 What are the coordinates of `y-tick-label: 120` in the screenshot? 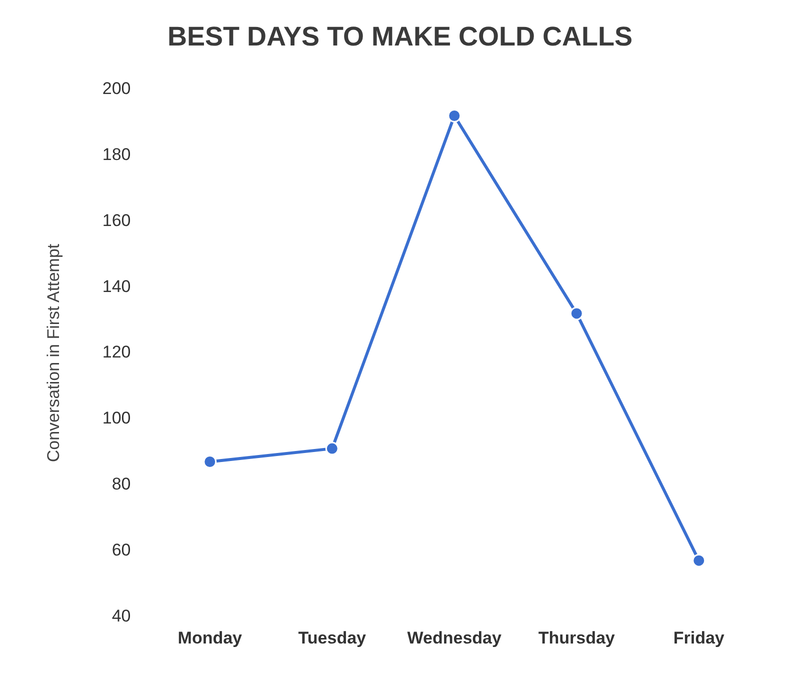 It's located at (116, 352).